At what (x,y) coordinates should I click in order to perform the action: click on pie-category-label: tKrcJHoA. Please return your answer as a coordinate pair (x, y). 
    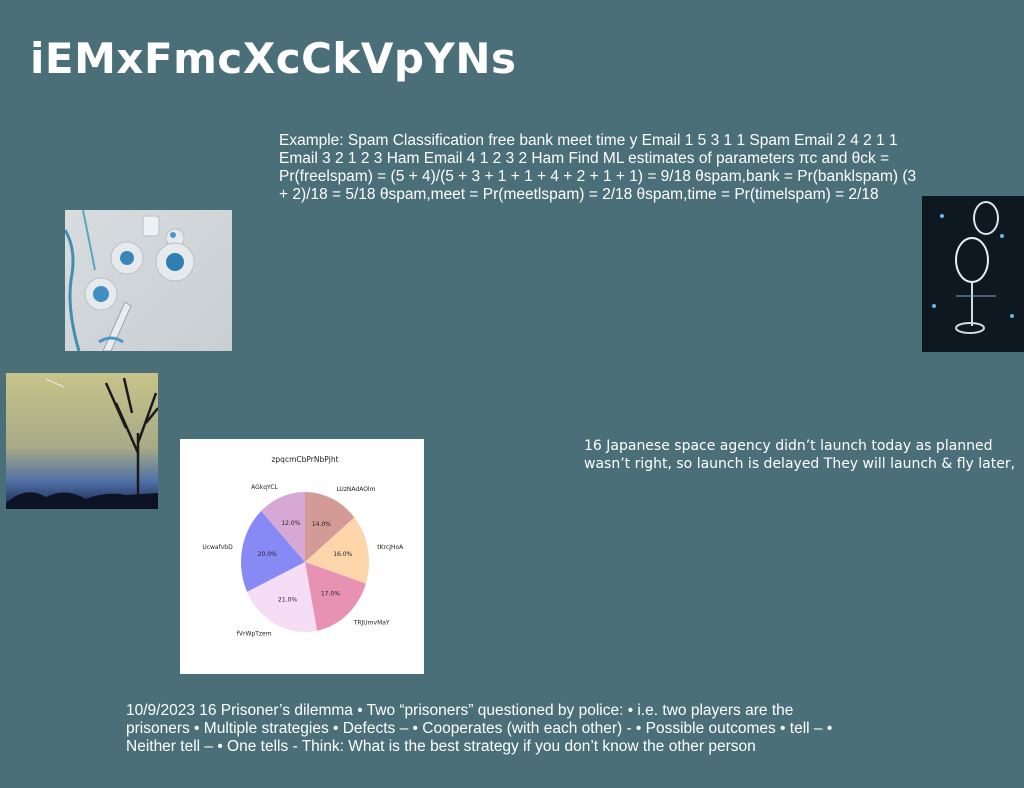
    Looking at the image, I should click on (390, 547).